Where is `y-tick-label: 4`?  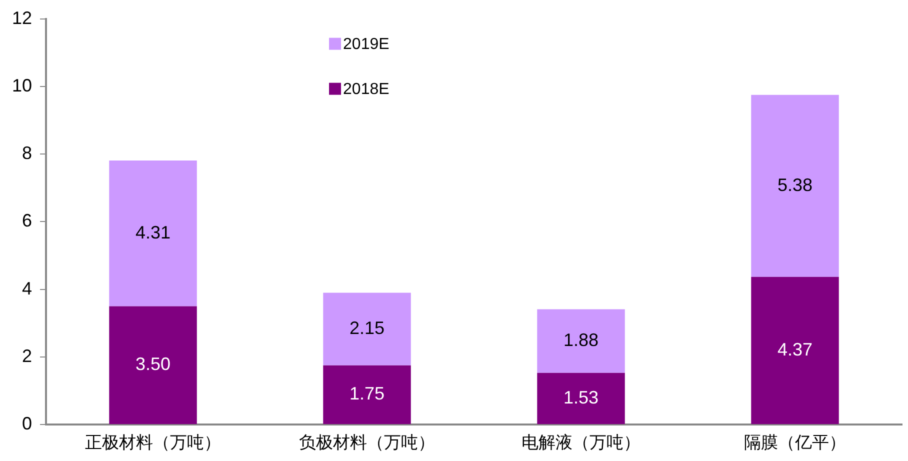 y-tick-label: 4 is located at coordinates (27, 288).